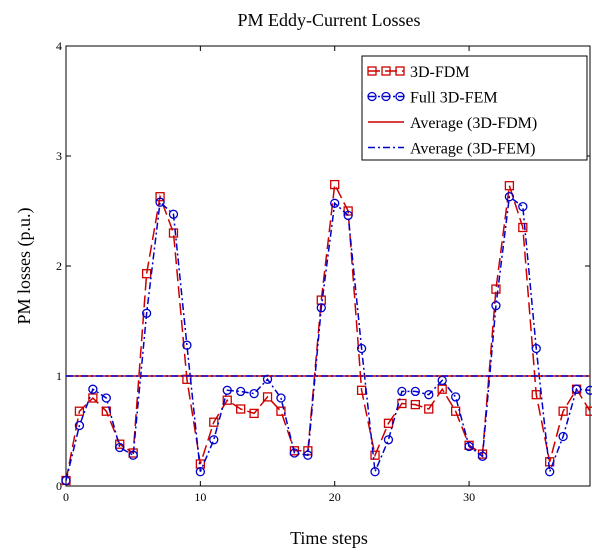 The width and height of the screenshot is (592, 557). I want to click on y-tick-label: 4, so click(59, 46).